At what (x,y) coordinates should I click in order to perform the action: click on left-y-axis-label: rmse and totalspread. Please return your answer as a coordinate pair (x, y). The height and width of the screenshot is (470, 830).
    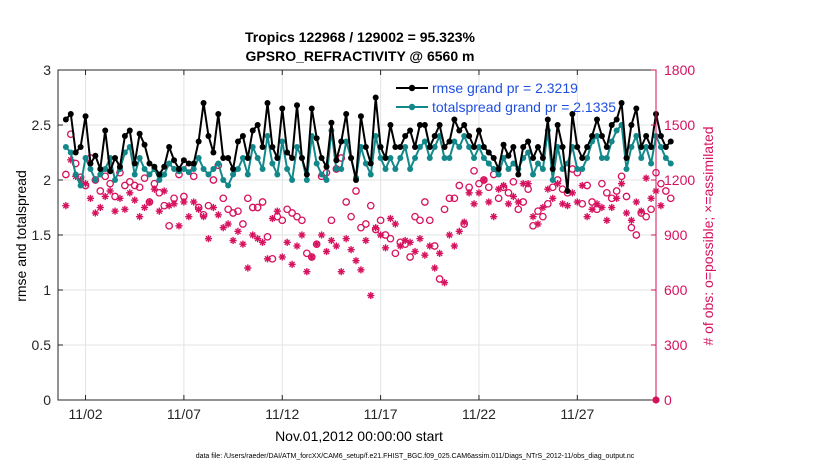
    Looking at the image, I should click on (21, 236).